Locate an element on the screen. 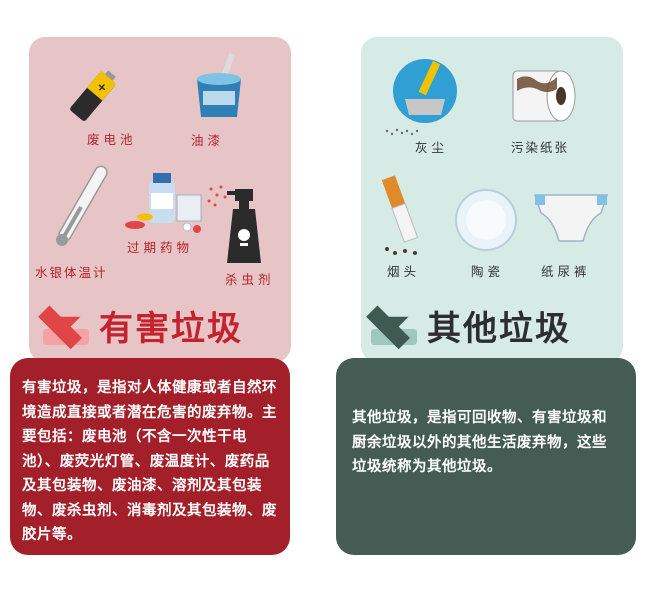  item-label-dust: 灰尘 is located at coordinates (432, 147).